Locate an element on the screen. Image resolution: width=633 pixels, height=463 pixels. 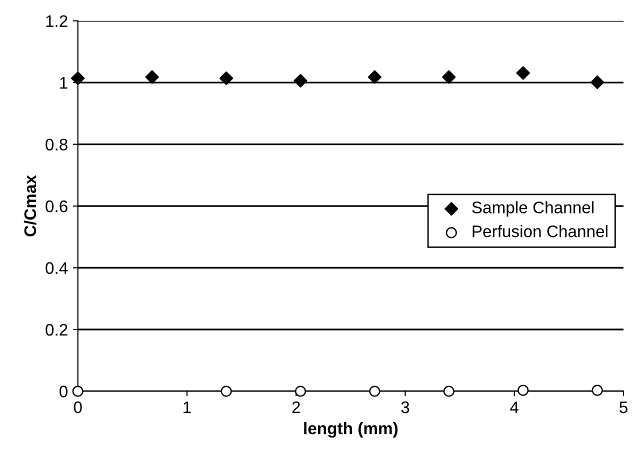
x-tick-label: 5 is located at coordinates (624, 408).